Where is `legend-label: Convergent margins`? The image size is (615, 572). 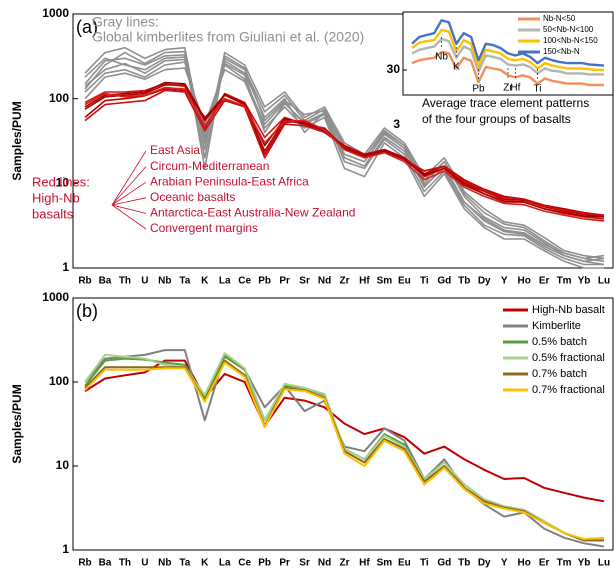
legend-label: Convergent margins is located at coordinates (204, 228).